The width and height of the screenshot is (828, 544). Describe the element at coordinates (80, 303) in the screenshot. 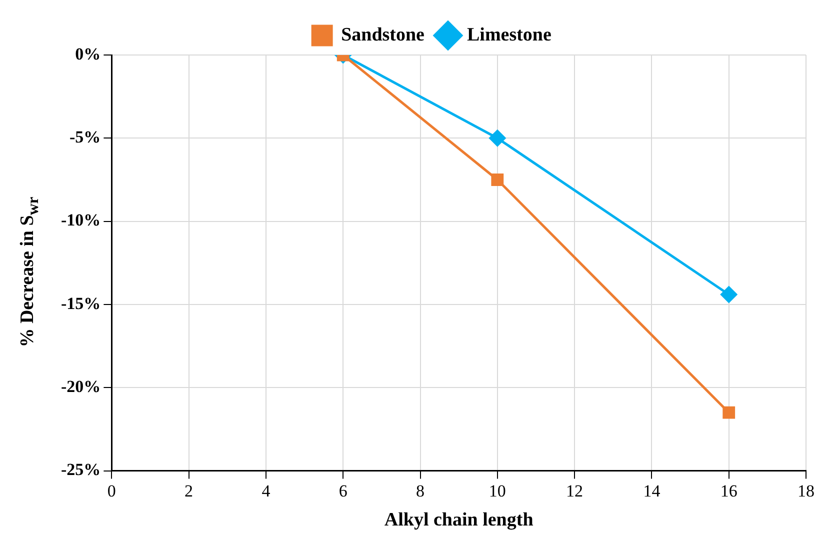

I see `y-tick-label: -15%` at that location.